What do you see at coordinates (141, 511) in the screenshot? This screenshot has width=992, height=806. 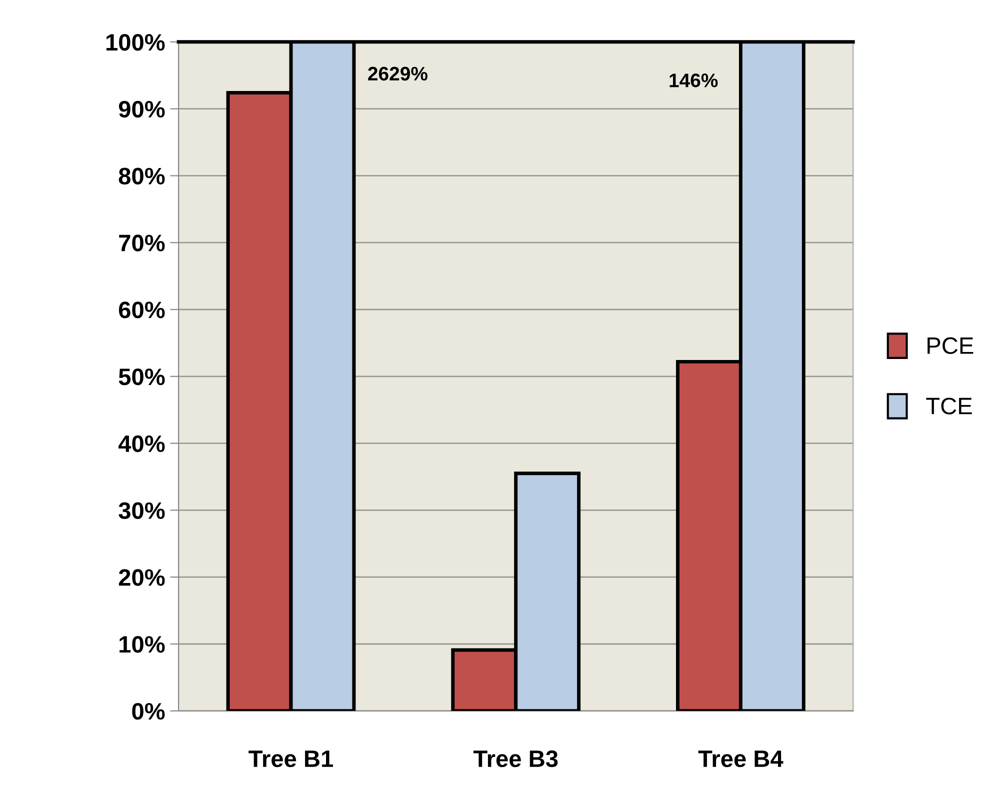 I see `y-tick-label: 30%` at bounding box center [141, 511].